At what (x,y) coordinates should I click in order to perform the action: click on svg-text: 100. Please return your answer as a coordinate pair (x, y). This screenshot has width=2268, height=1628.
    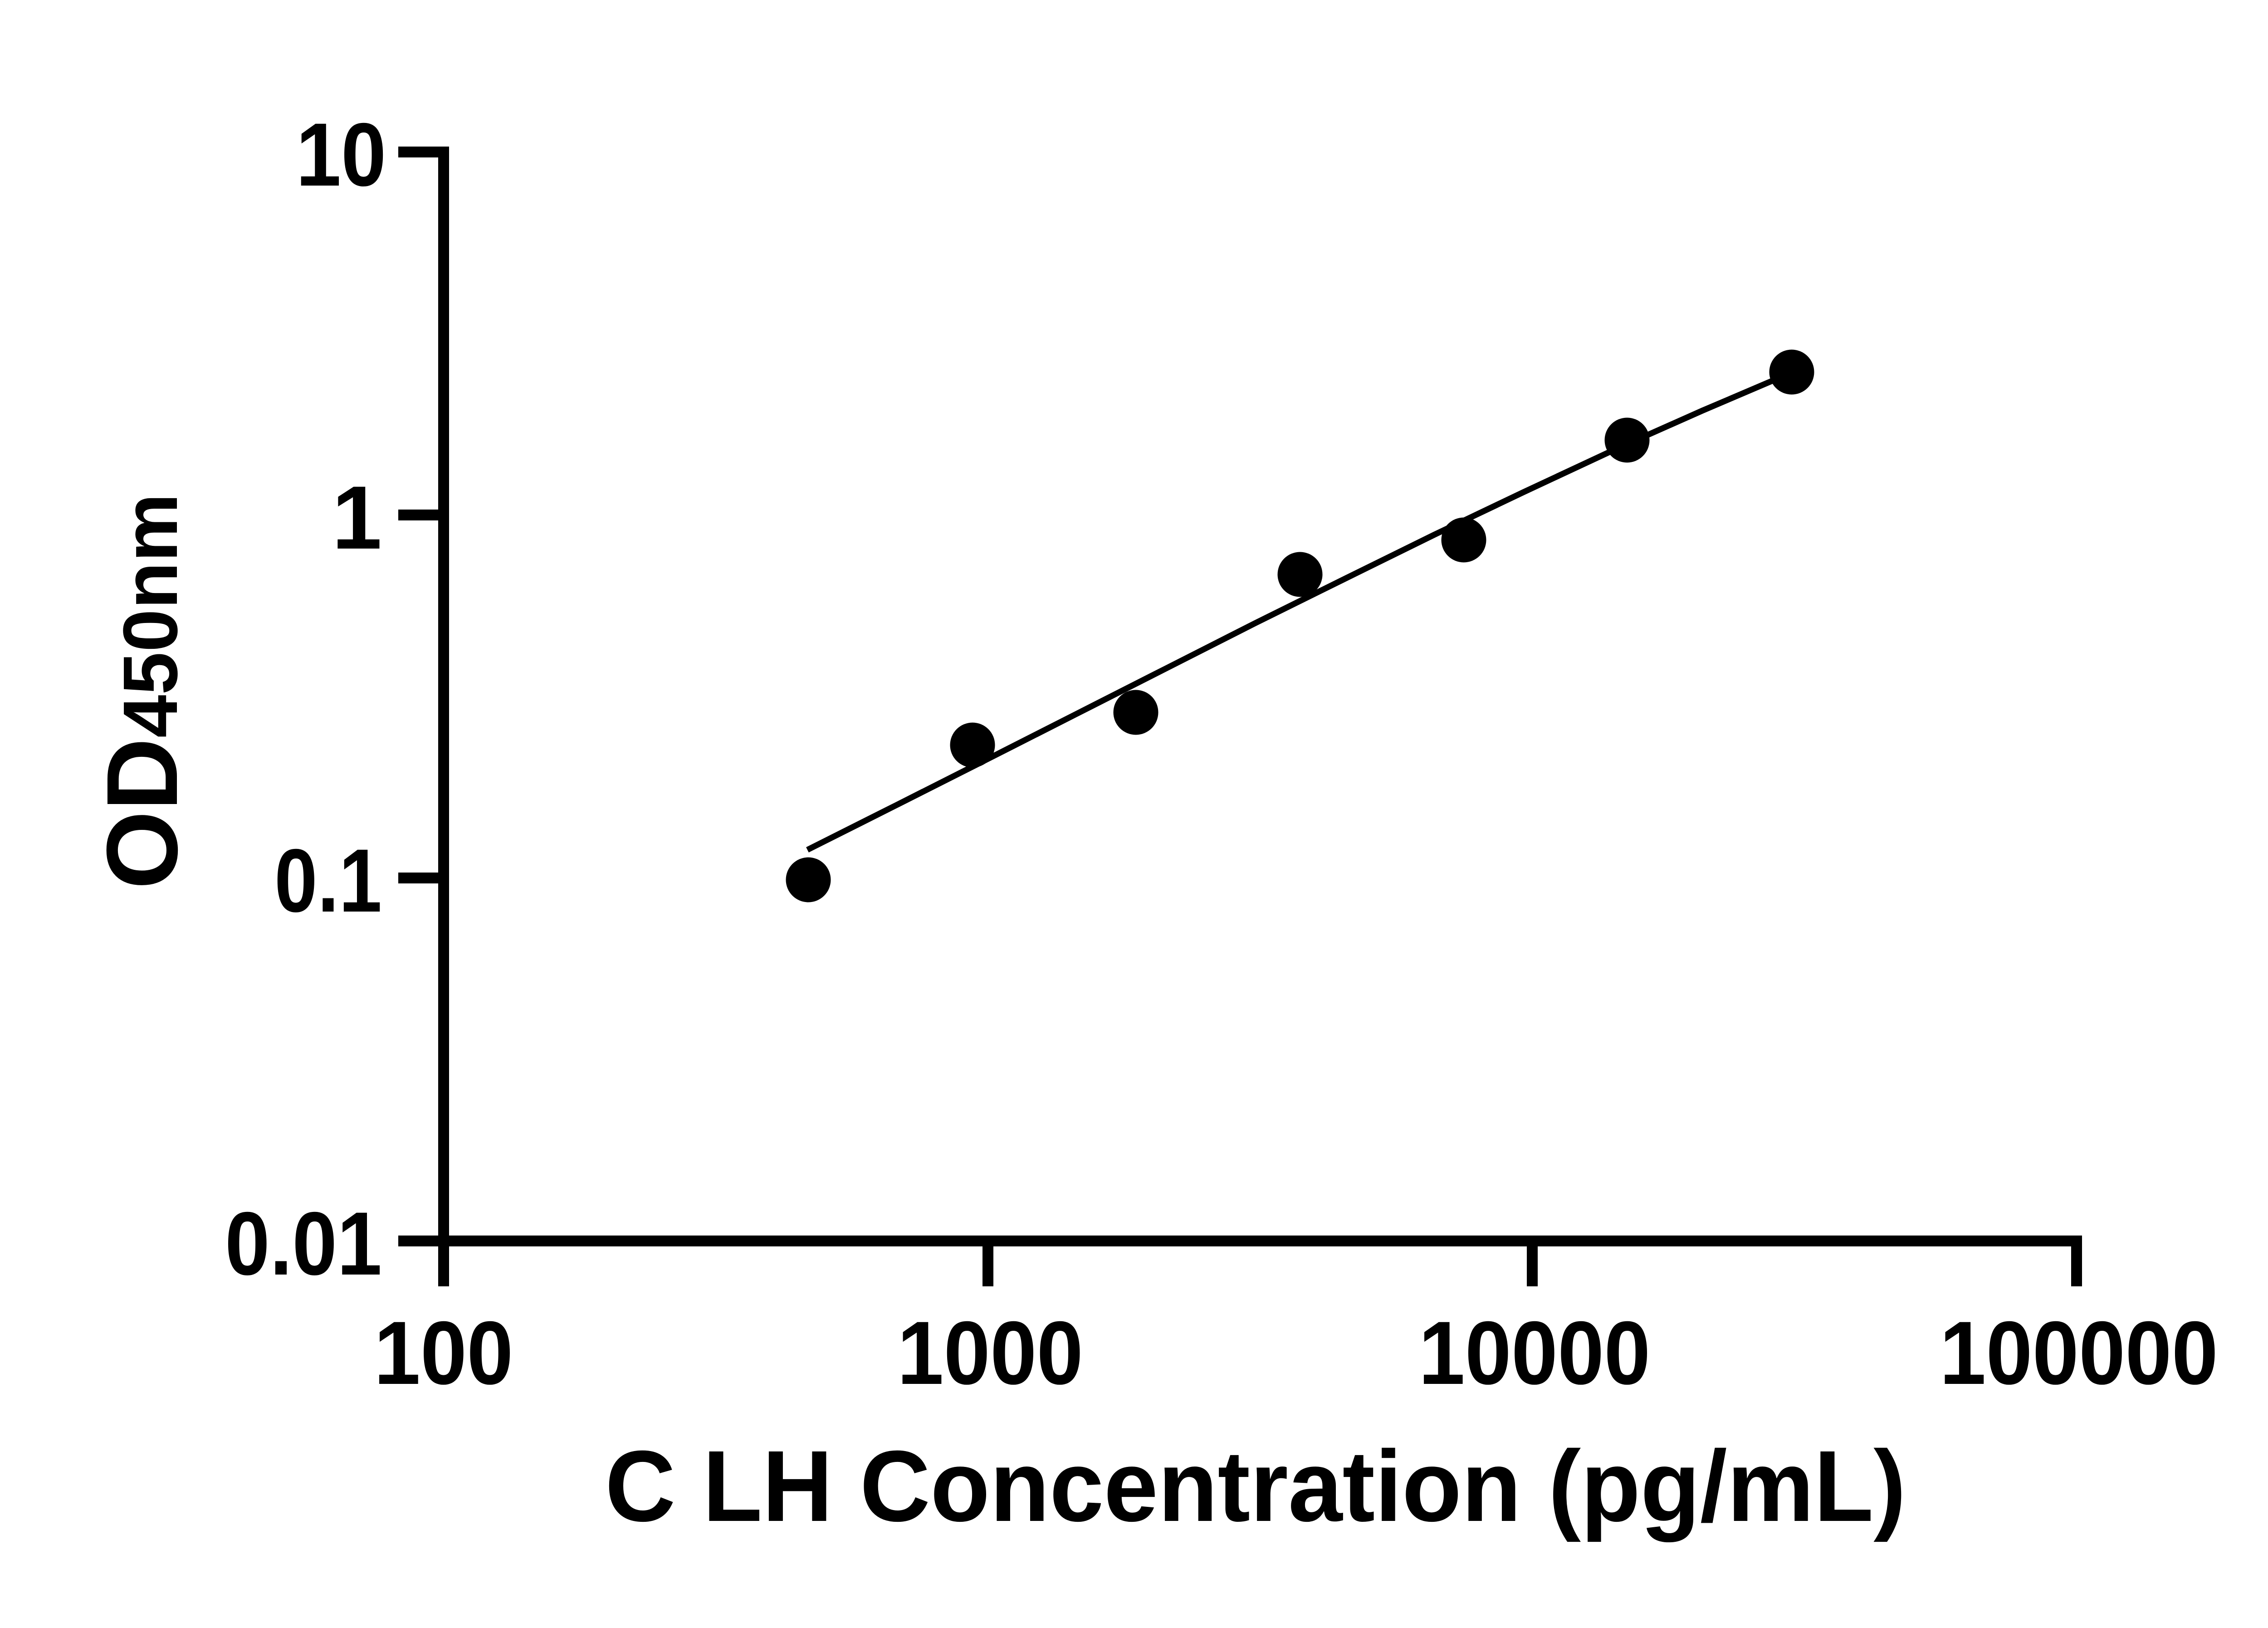
    Looking at the image, I should click on (443, 1353).